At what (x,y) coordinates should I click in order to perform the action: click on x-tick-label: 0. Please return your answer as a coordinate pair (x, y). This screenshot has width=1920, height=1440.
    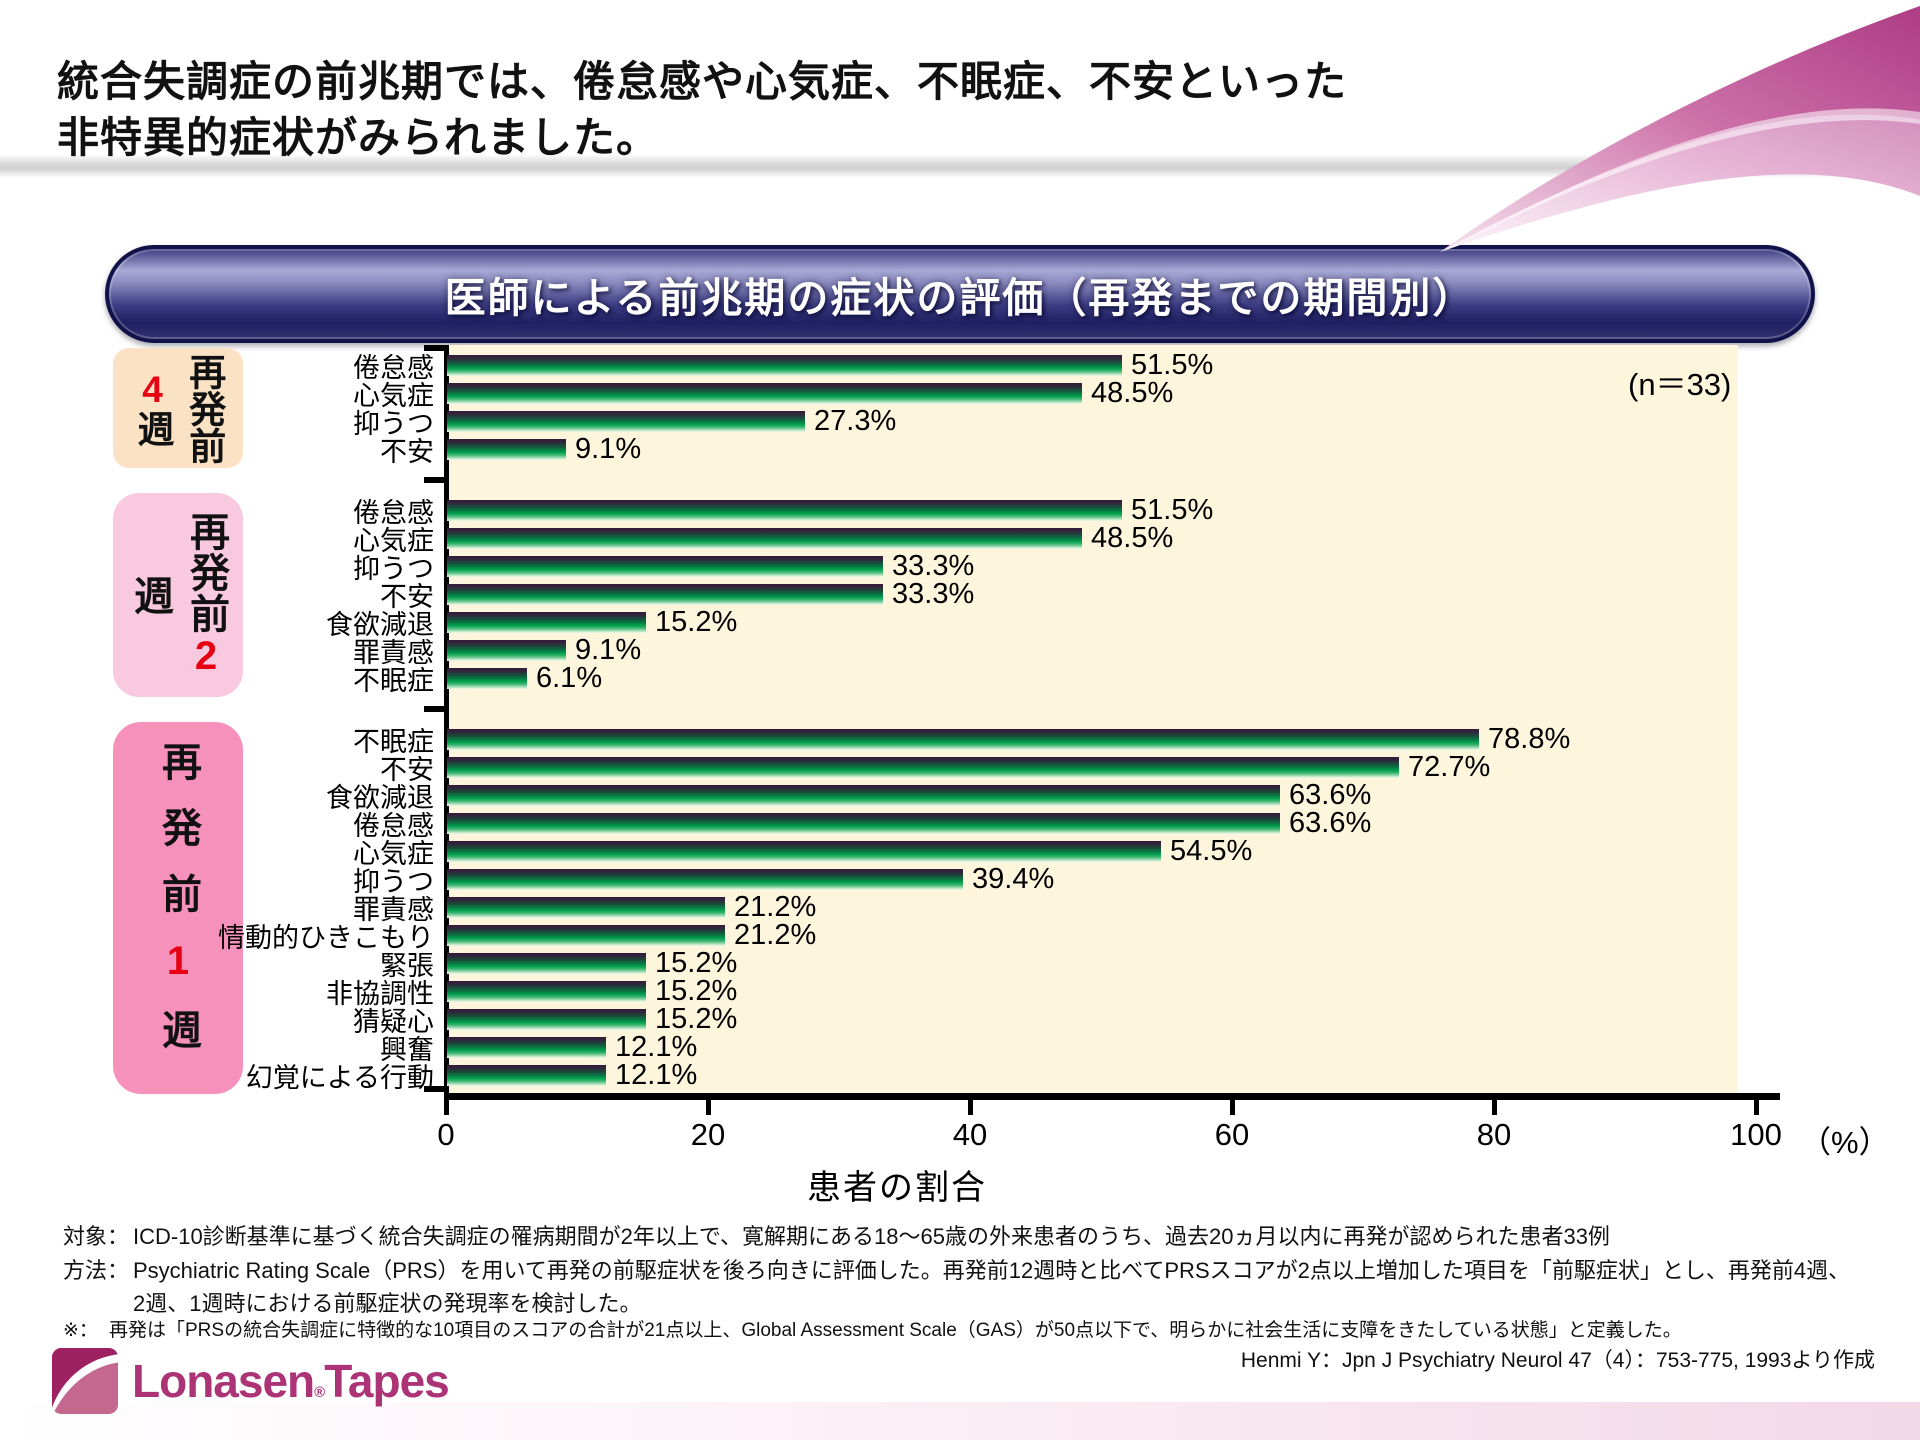
    Looking at the image, I should click on (446, 1134).